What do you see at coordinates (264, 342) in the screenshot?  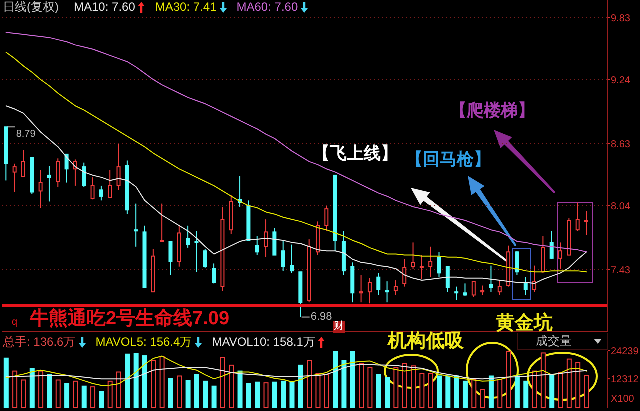 I see `series-label: MAVOL10: 158.1万` at bounding box center [264, 342].